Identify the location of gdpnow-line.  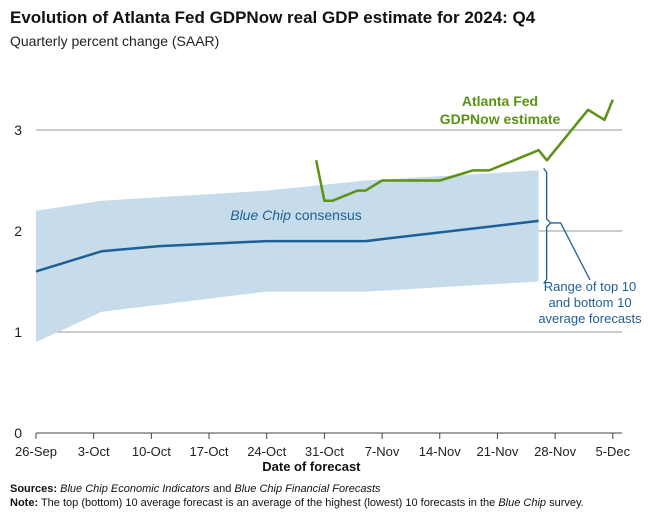
(464, 150).